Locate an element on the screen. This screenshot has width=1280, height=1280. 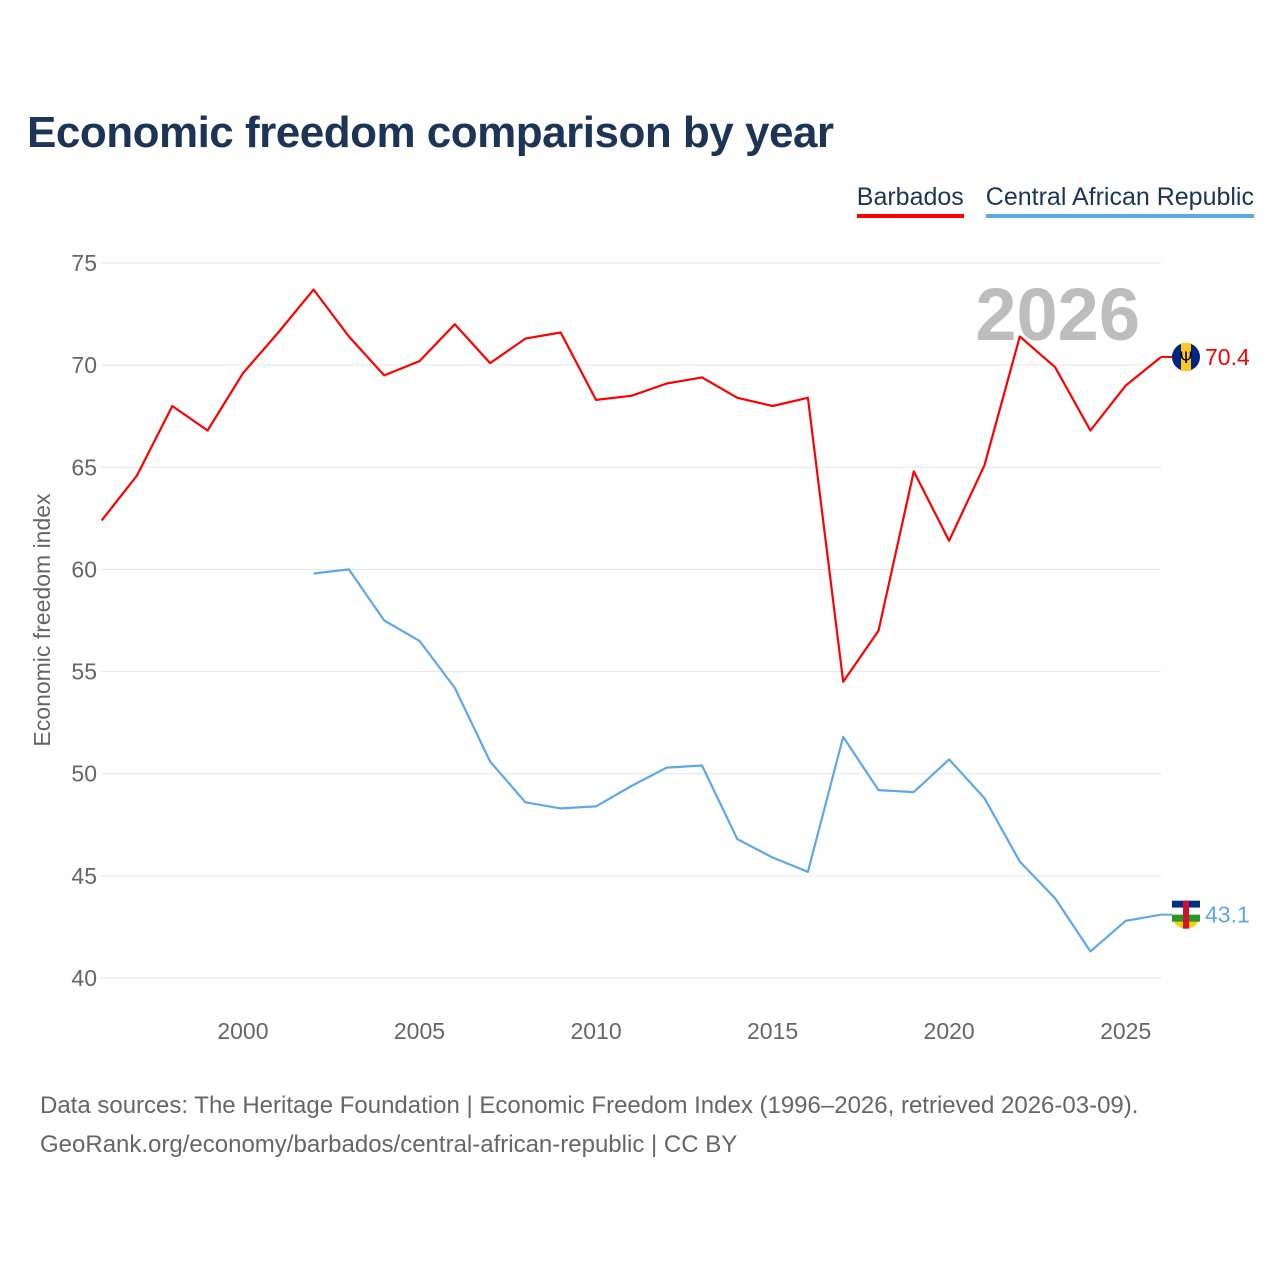
legend: Barbados Central African Republic is located at coordinates (1055, 200).